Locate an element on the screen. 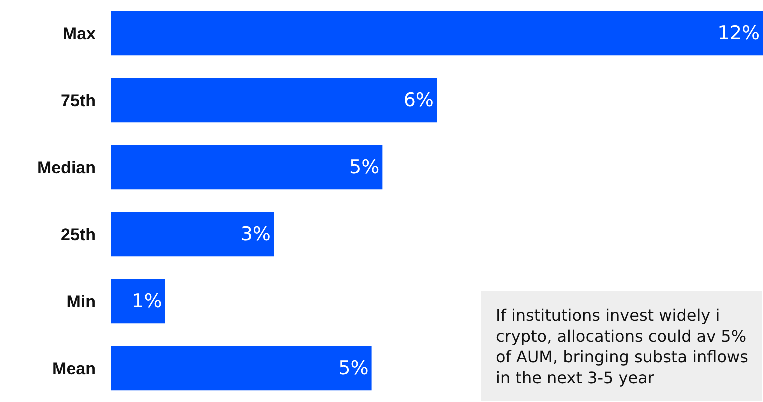 The width and height of the screenshot is (763, 402). data-label: 3% is located at coordinates (255, 235).